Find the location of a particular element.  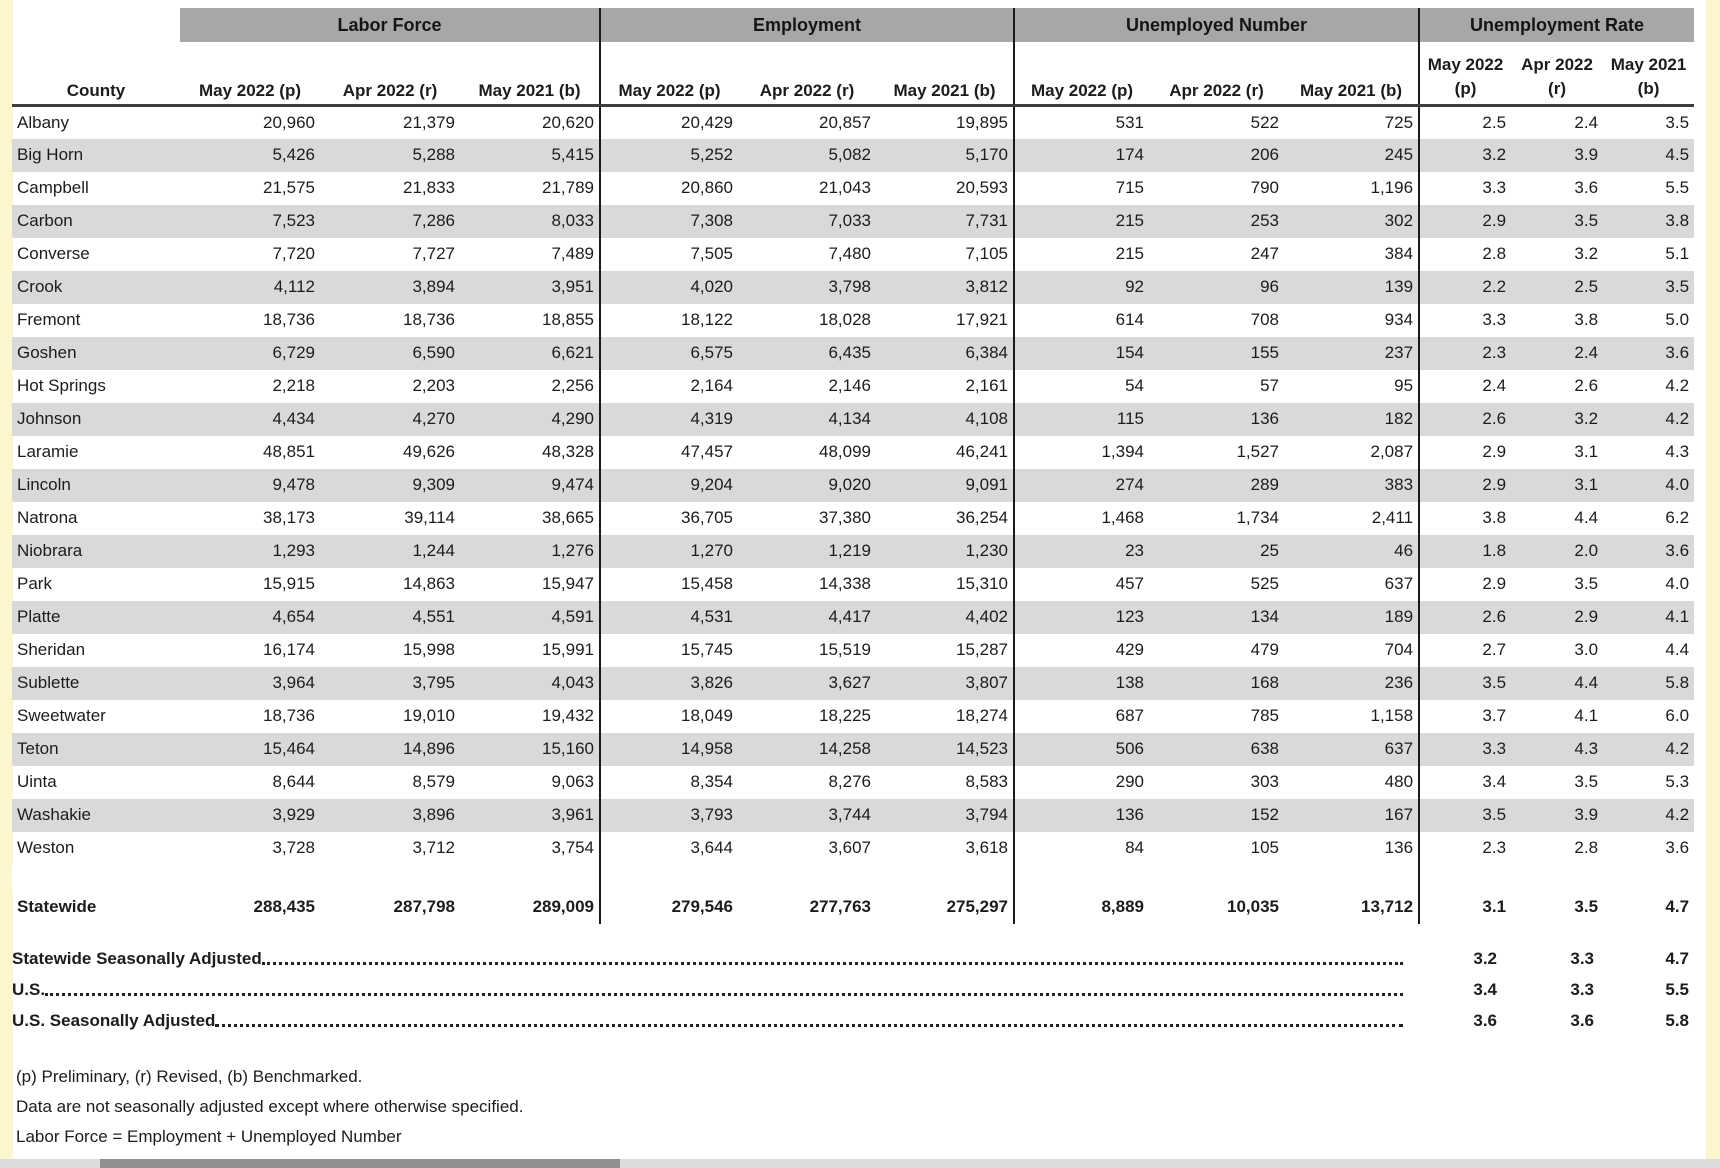

value-cell: 92 is located at coordinates (1081, 287).